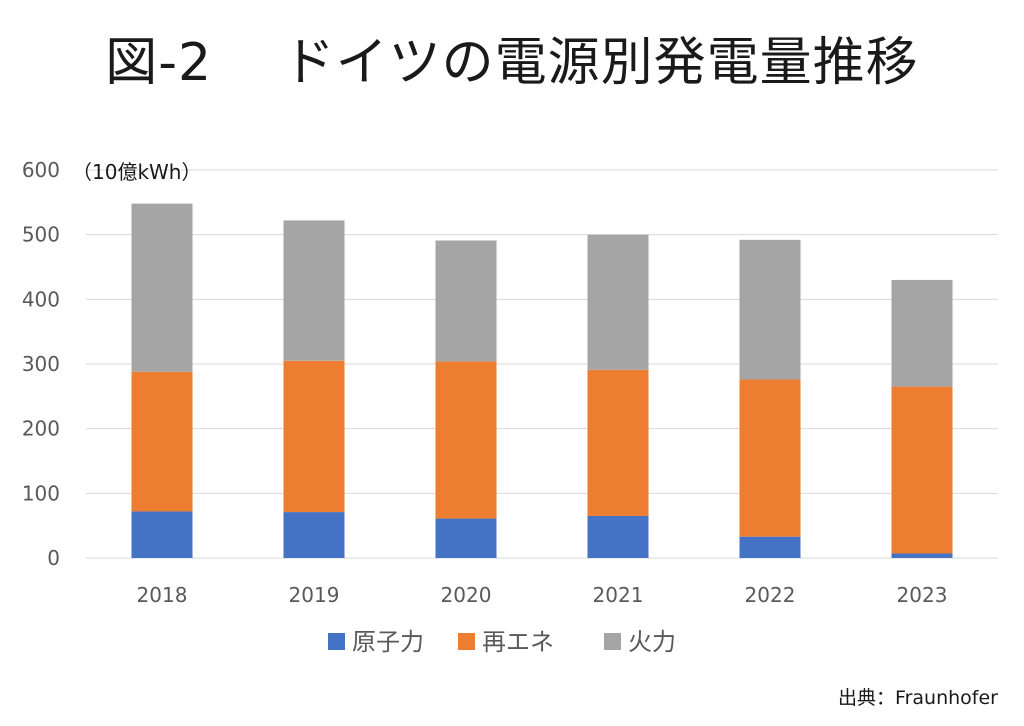 The width and height of the screenshot is (1024, 726). Describe the element at coordinates (314, 290) in the screenshot. I see `bar-thermal-2019` at that location.